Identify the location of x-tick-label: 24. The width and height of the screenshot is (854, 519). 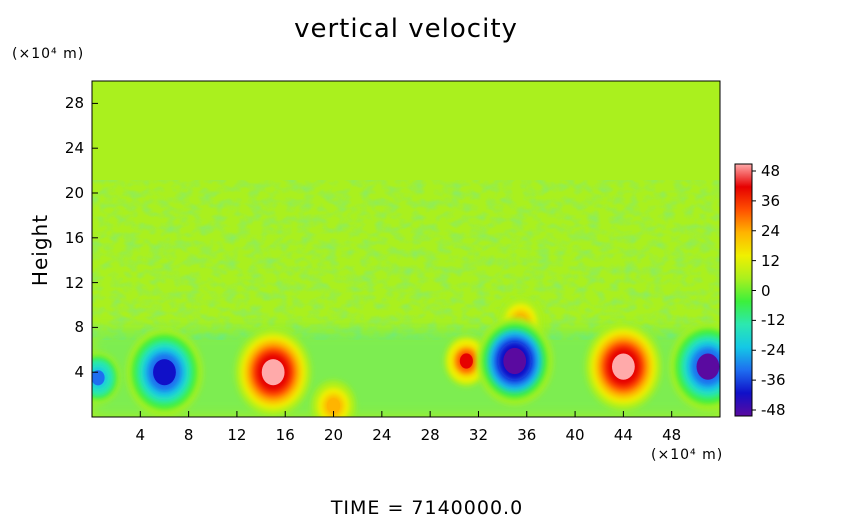
(382, 435).